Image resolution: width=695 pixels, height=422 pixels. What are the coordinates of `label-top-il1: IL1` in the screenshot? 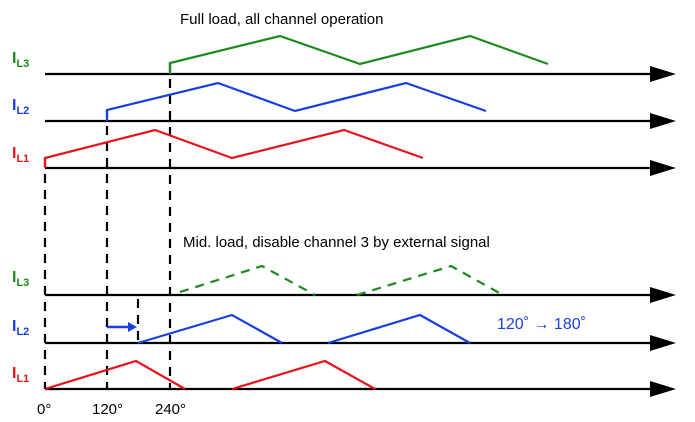 It's located at (20, 155).